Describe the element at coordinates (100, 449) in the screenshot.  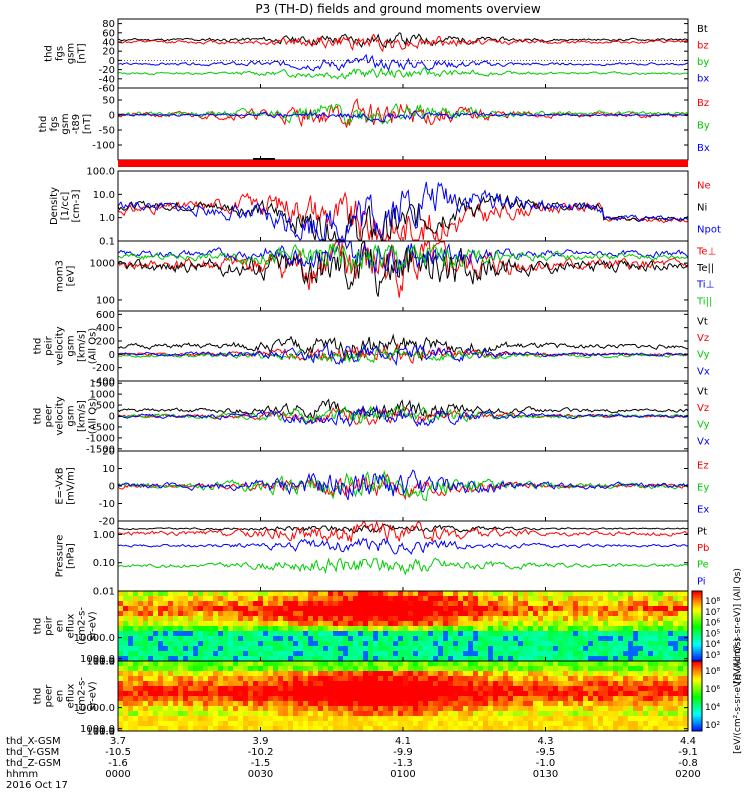
I see `y-tick-label: -1500` at that location.